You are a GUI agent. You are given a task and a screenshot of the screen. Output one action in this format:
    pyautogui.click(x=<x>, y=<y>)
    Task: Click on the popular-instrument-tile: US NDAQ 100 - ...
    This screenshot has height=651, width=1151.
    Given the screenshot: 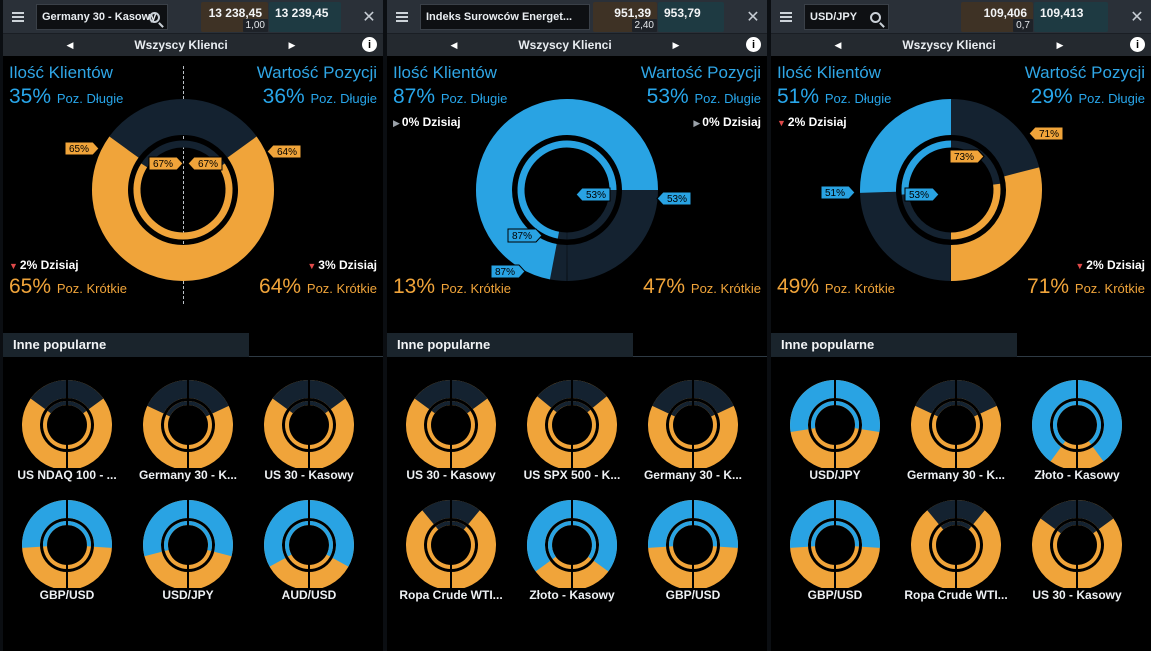 What is the action you would take?
    pyautogui.click(x=67, y=431)
    